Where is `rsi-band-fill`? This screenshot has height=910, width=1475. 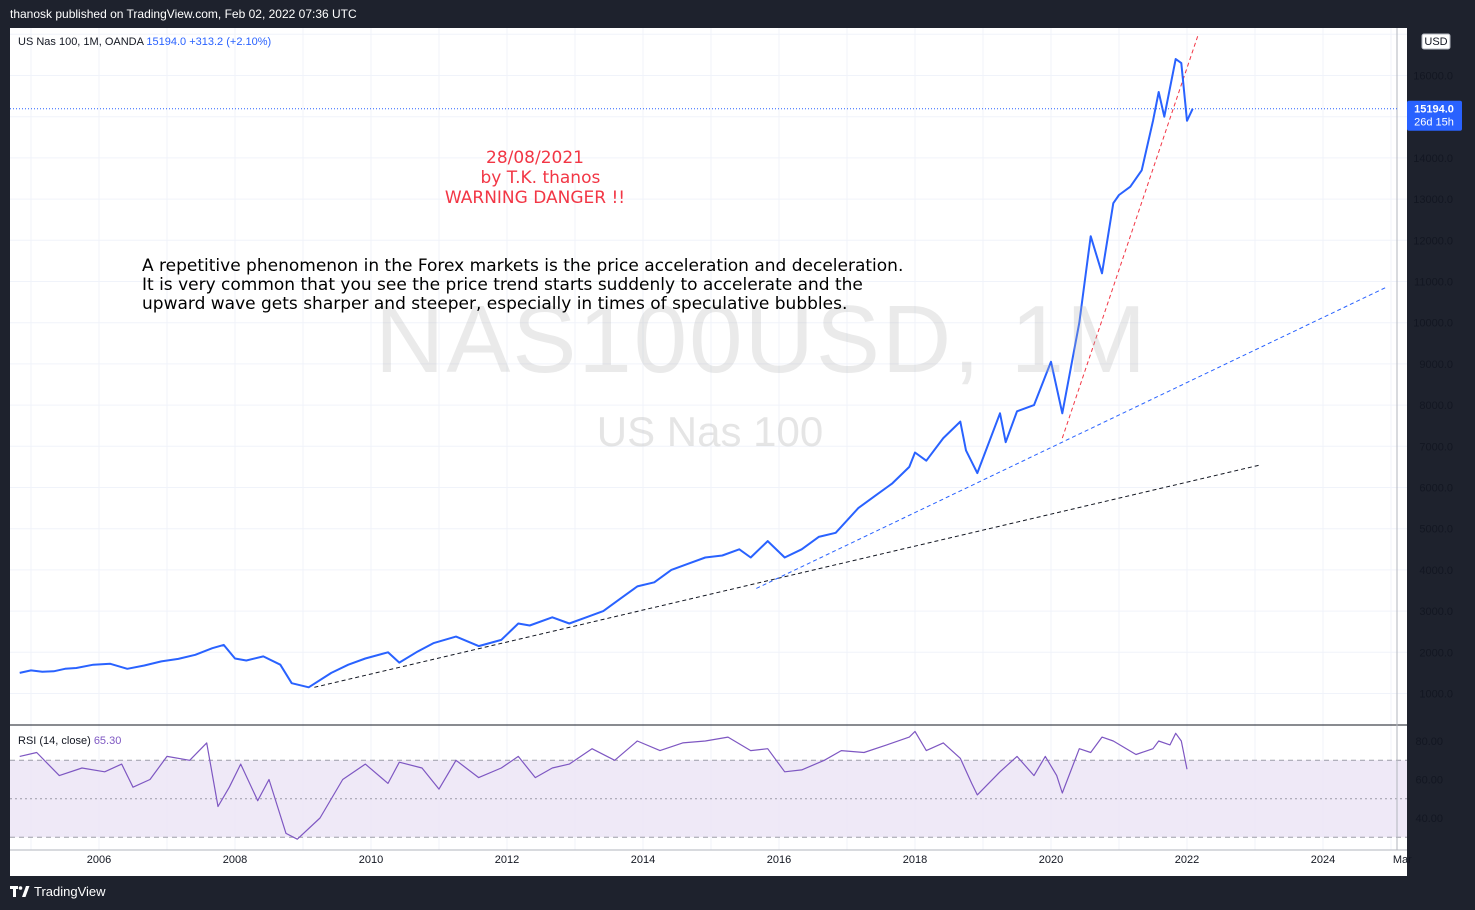 rsi-band-fill is located at coordinates (708, 799).